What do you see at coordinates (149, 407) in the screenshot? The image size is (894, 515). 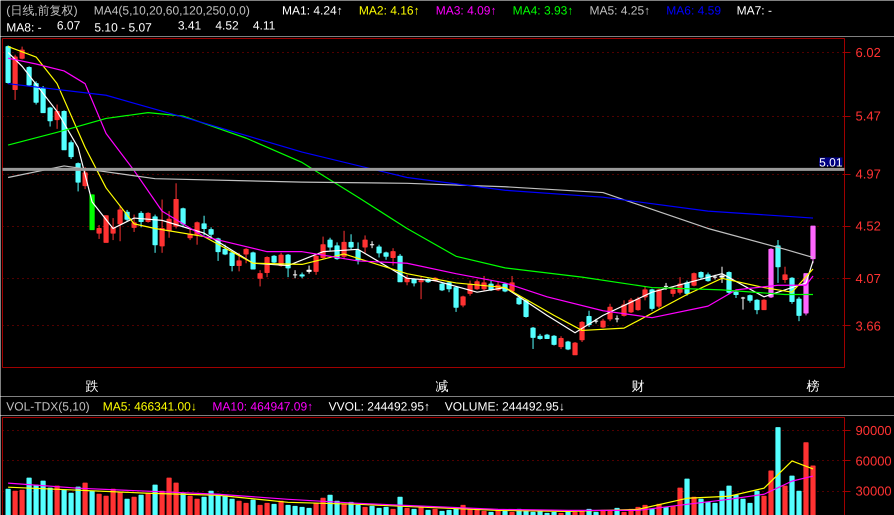 I see `text: MA5: 466341.00↓` at bounding box center [149, 407].